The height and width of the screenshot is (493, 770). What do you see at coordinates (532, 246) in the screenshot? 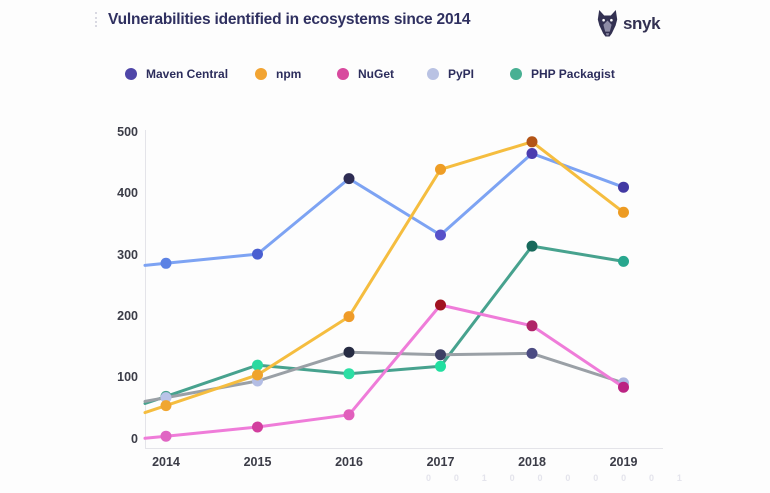
I see `data-point-php-packagist-2018` at bounding box center [532, 246].